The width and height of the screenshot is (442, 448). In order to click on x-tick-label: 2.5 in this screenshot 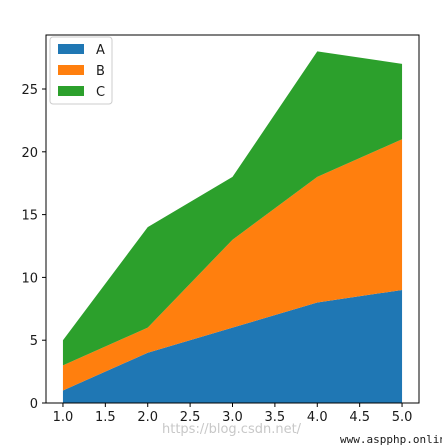, I will do `click(190, 417)`.